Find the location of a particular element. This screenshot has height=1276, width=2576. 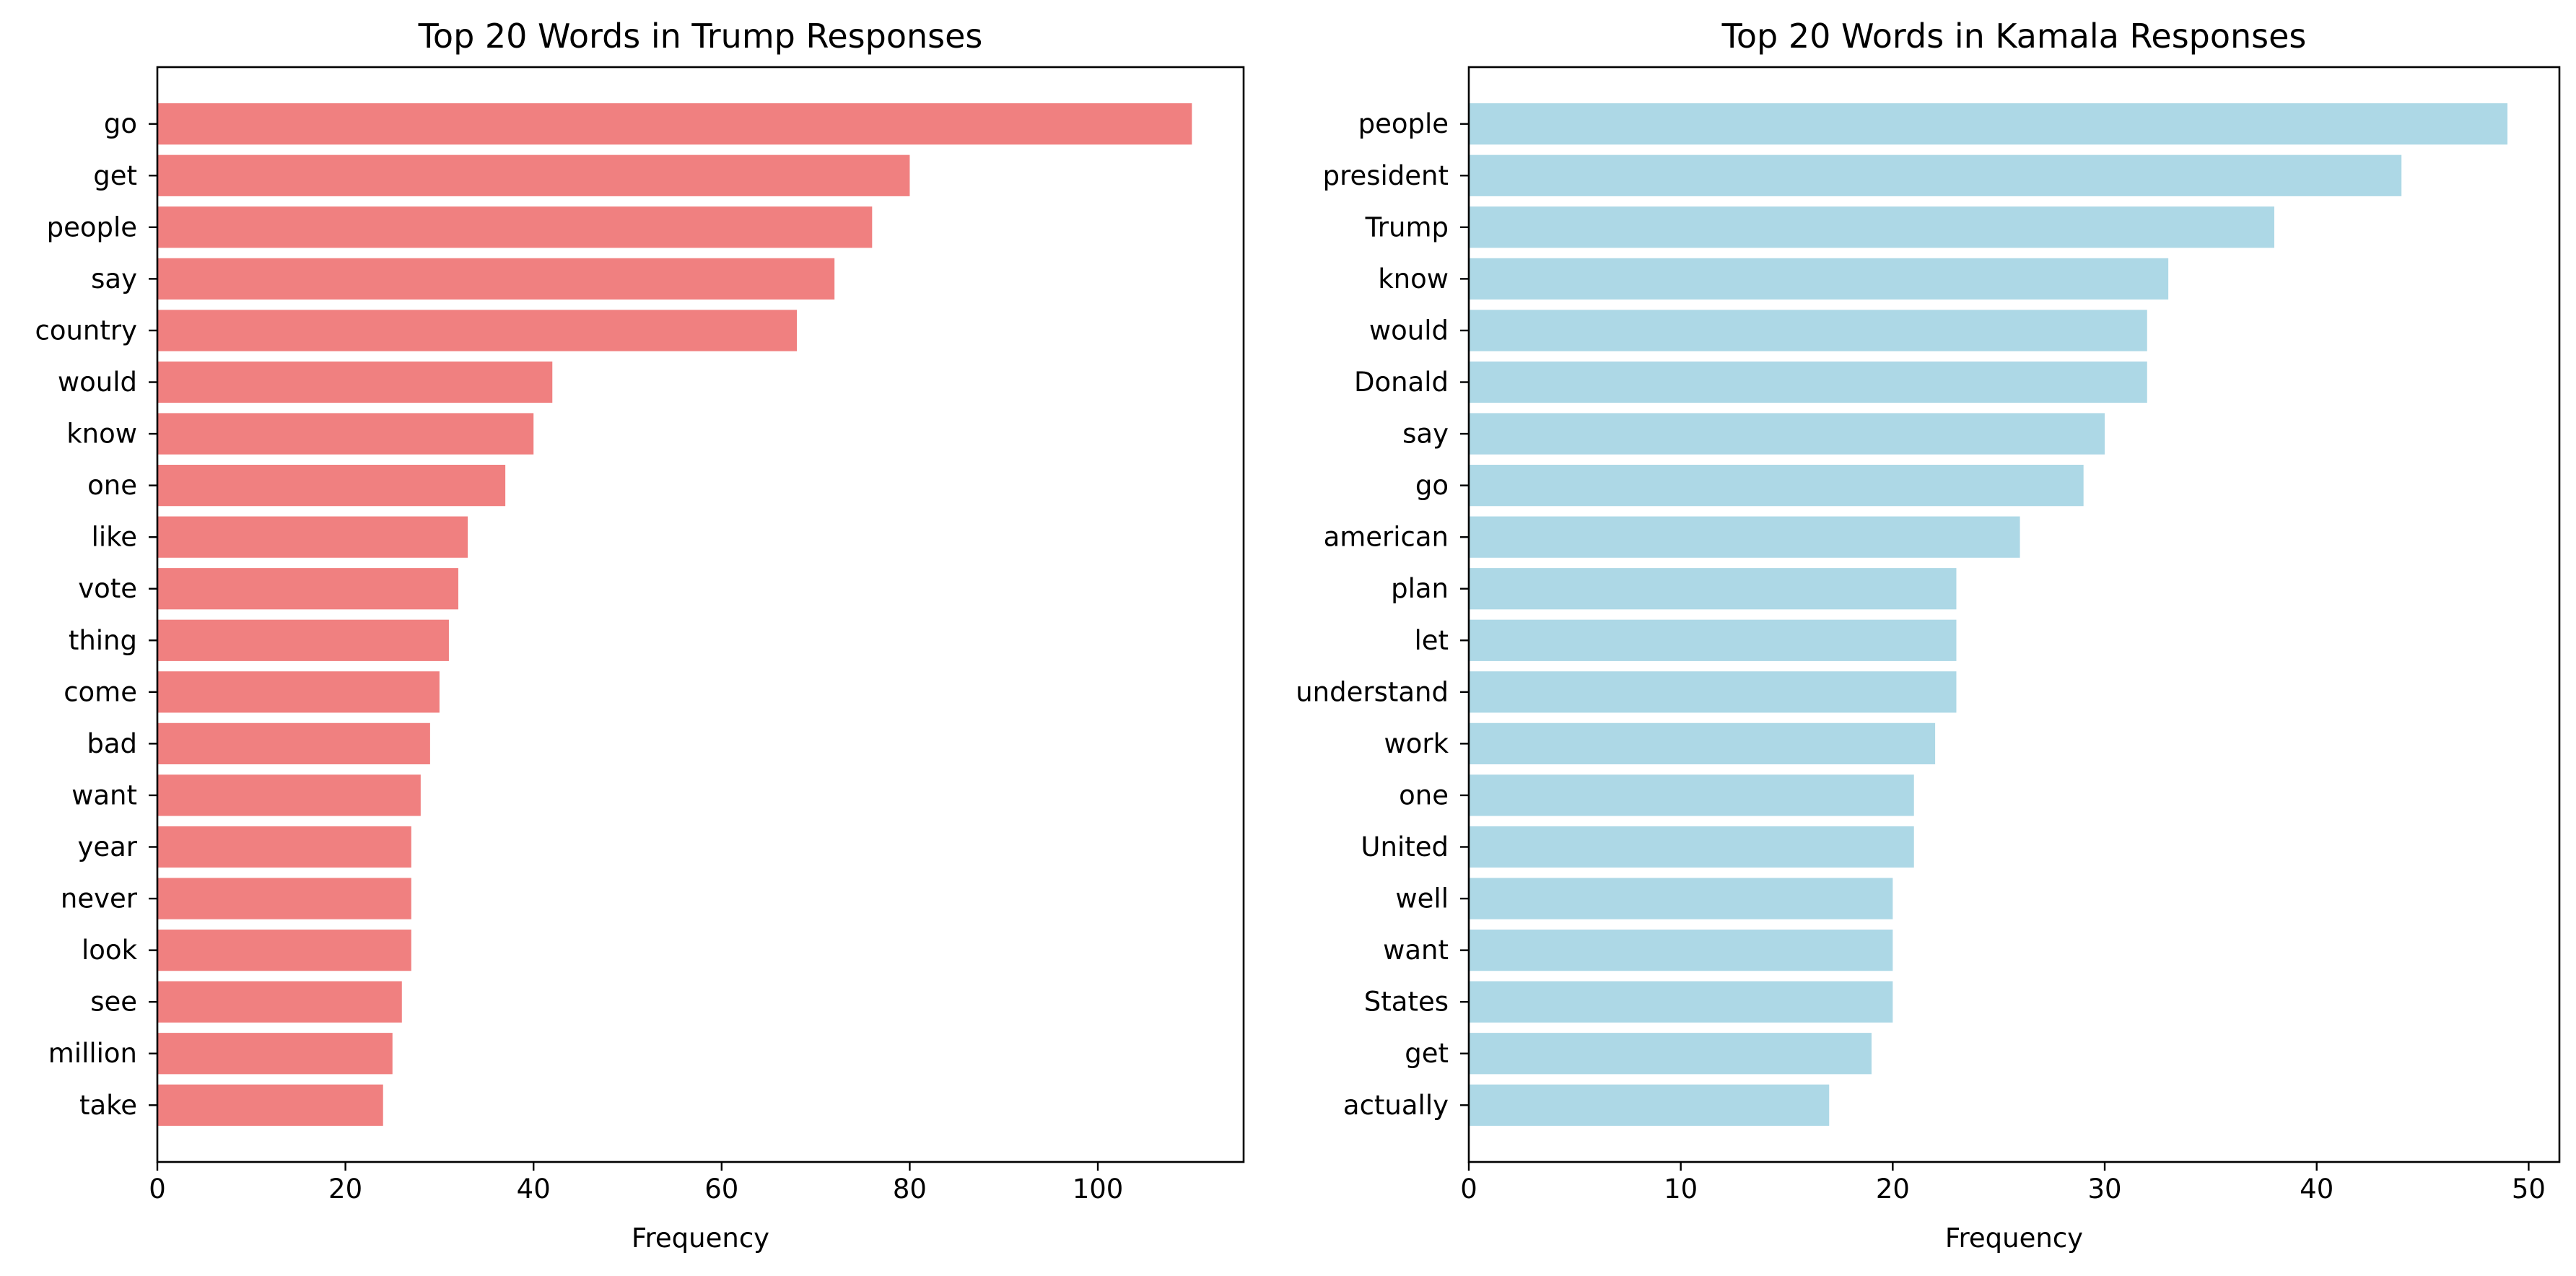

bar-american is located at coordinates (1744, 537).